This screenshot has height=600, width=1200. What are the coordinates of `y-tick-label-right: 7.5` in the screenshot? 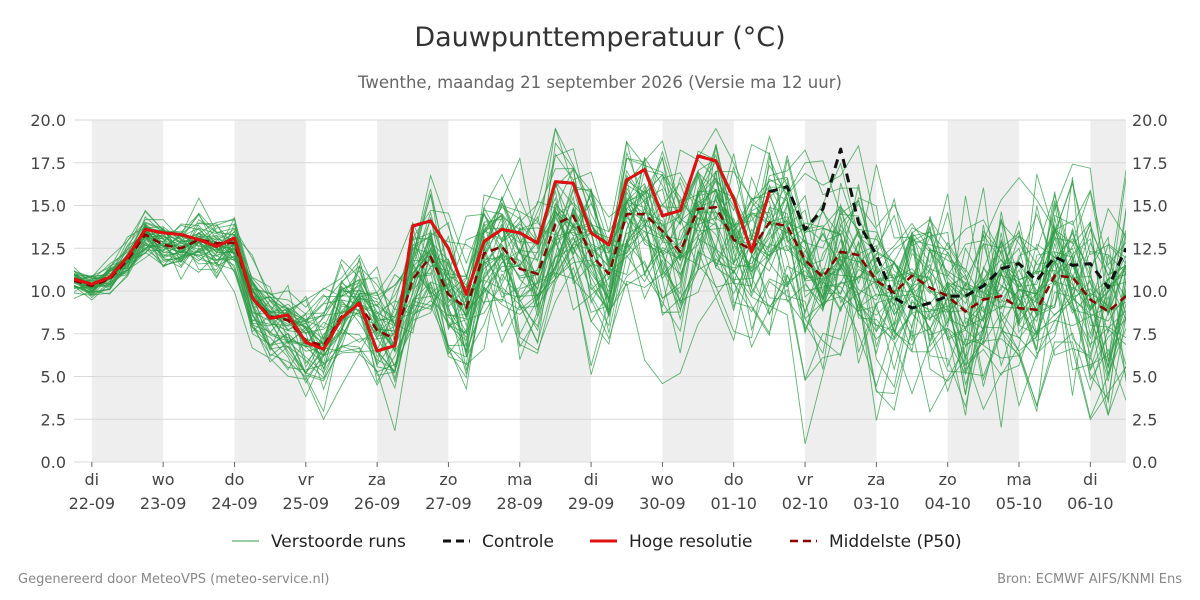 It's located at (1144, 334).